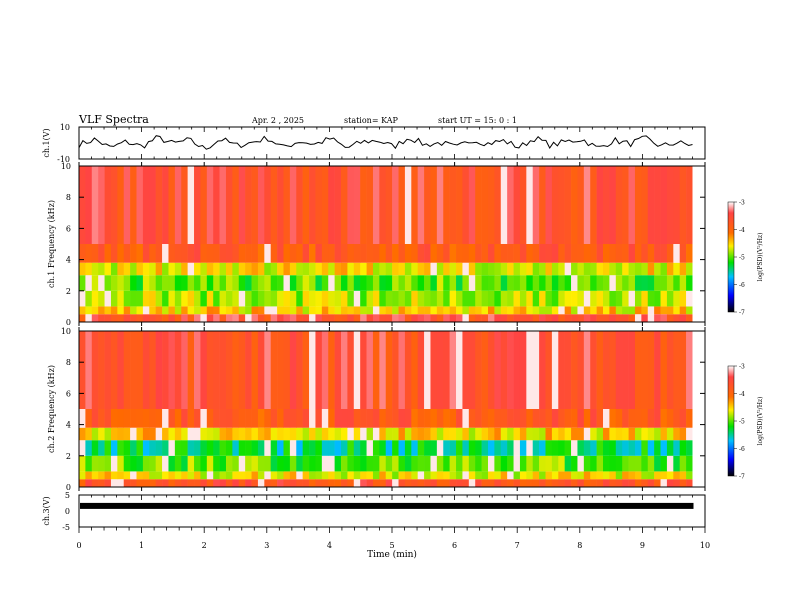 Image resolution: width=792 pixels, height=612 pixels. I want to click on ch1-waveform-ylabel: ch.1(V), so click(46, 142).